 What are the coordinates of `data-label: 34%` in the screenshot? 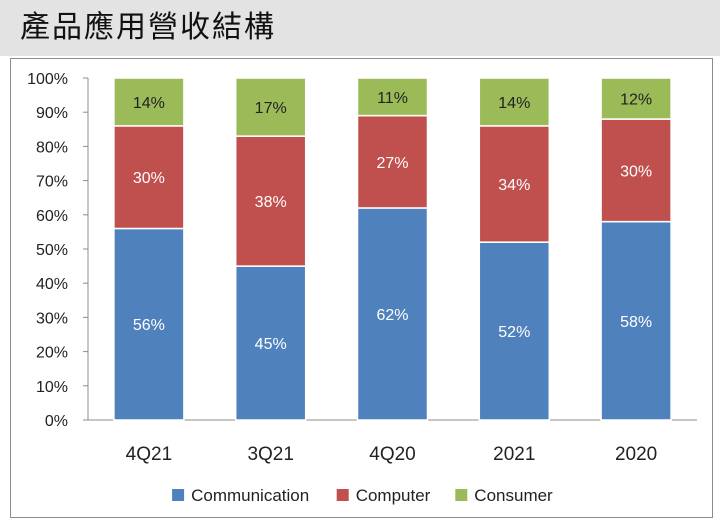 It's located at (514, 185).